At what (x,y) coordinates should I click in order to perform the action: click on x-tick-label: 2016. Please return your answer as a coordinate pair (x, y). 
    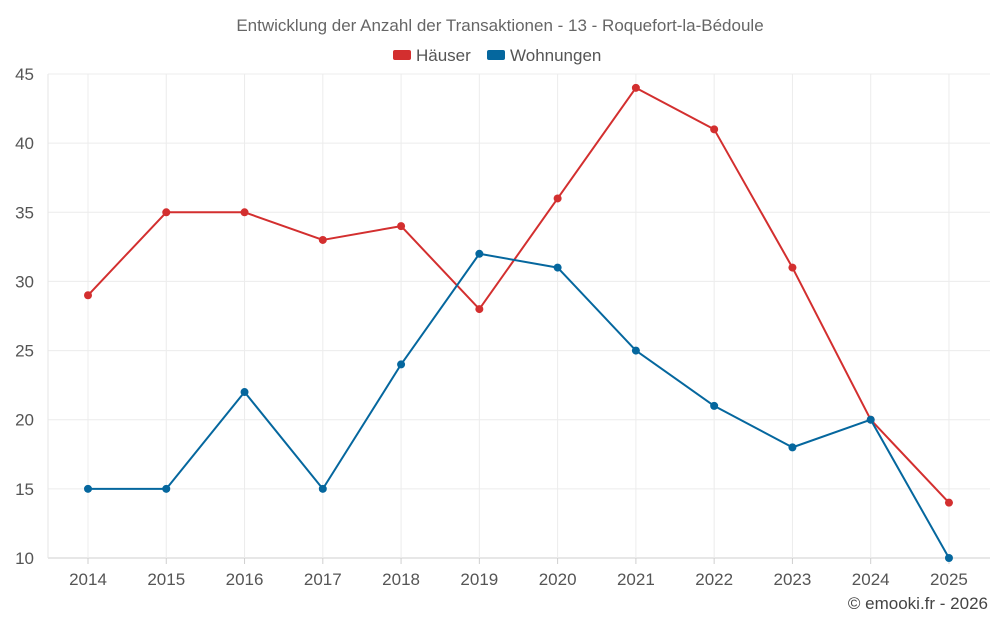
    Looking at the image, I should click on (245, 579).